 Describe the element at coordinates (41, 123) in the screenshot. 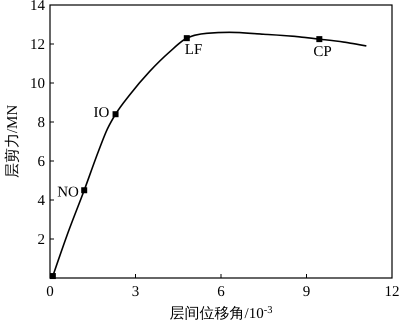

I see `y-tick-label: 8` at that location.